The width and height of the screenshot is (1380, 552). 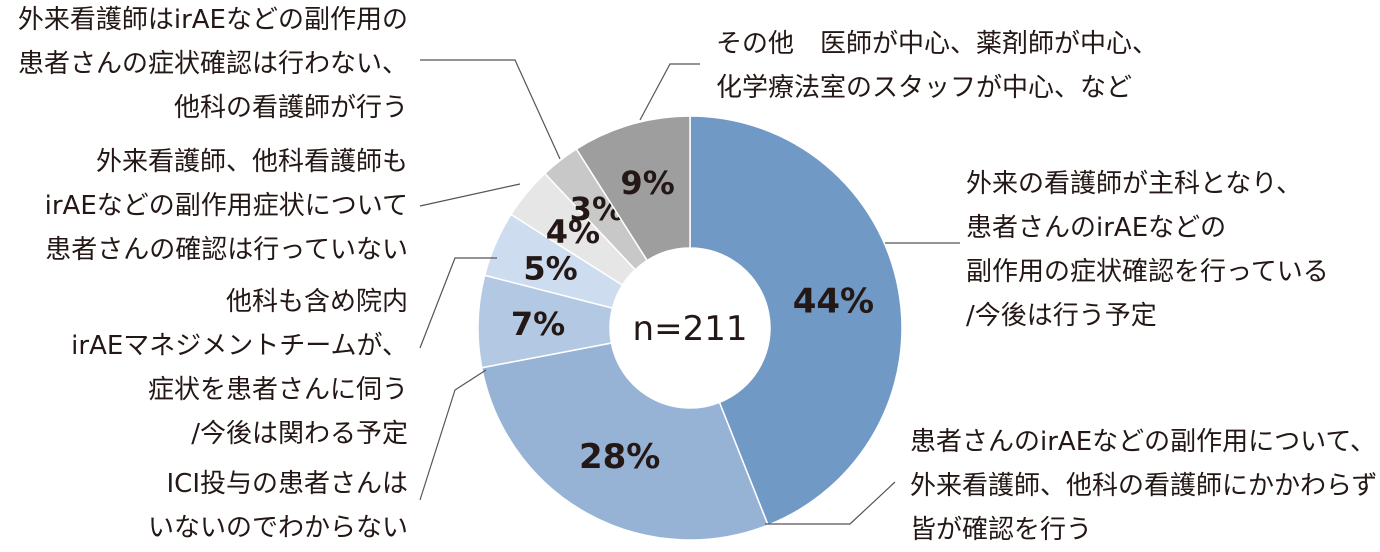 I want to click on label-line: 他科も含め院内, so click(x=316, y=302).